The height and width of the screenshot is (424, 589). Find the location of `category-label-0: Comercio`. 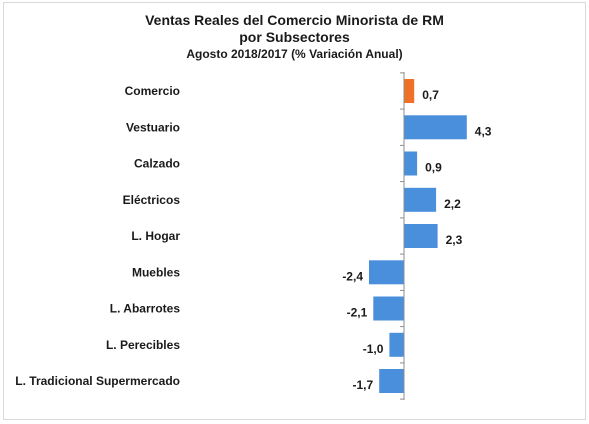

category-label-0: Comercio is located at coordinates (152, 91).